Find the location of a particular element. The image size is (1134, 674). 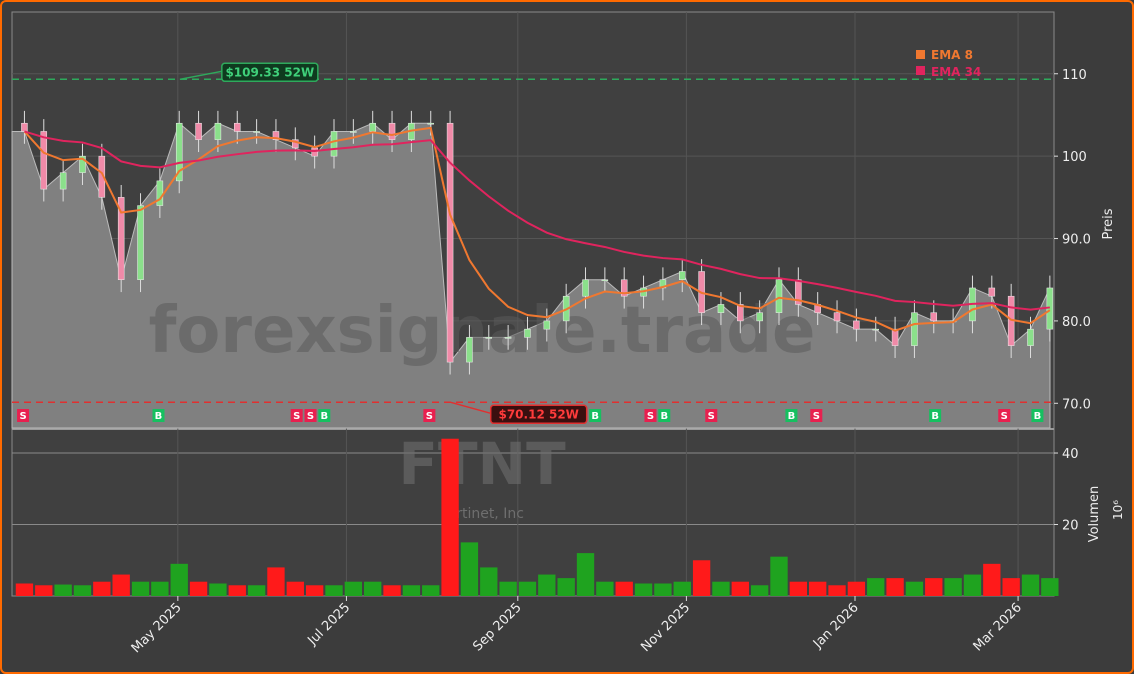

price-tick-label: 70.0 is located at coordinates (1076, 404).